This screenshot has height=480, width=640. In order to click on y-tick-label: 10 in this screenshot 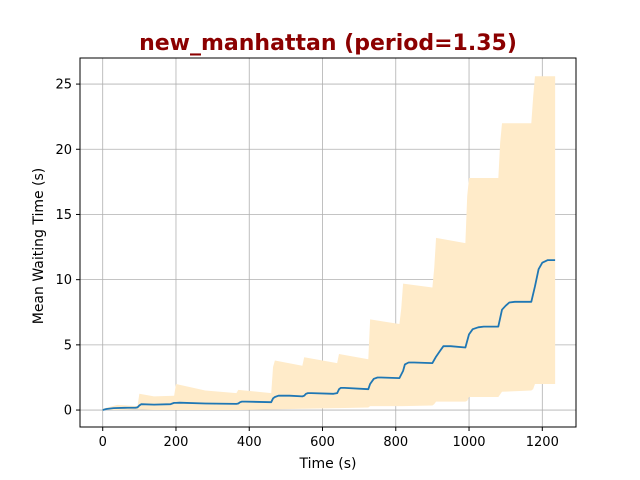, I will do `click(63, 280)`.